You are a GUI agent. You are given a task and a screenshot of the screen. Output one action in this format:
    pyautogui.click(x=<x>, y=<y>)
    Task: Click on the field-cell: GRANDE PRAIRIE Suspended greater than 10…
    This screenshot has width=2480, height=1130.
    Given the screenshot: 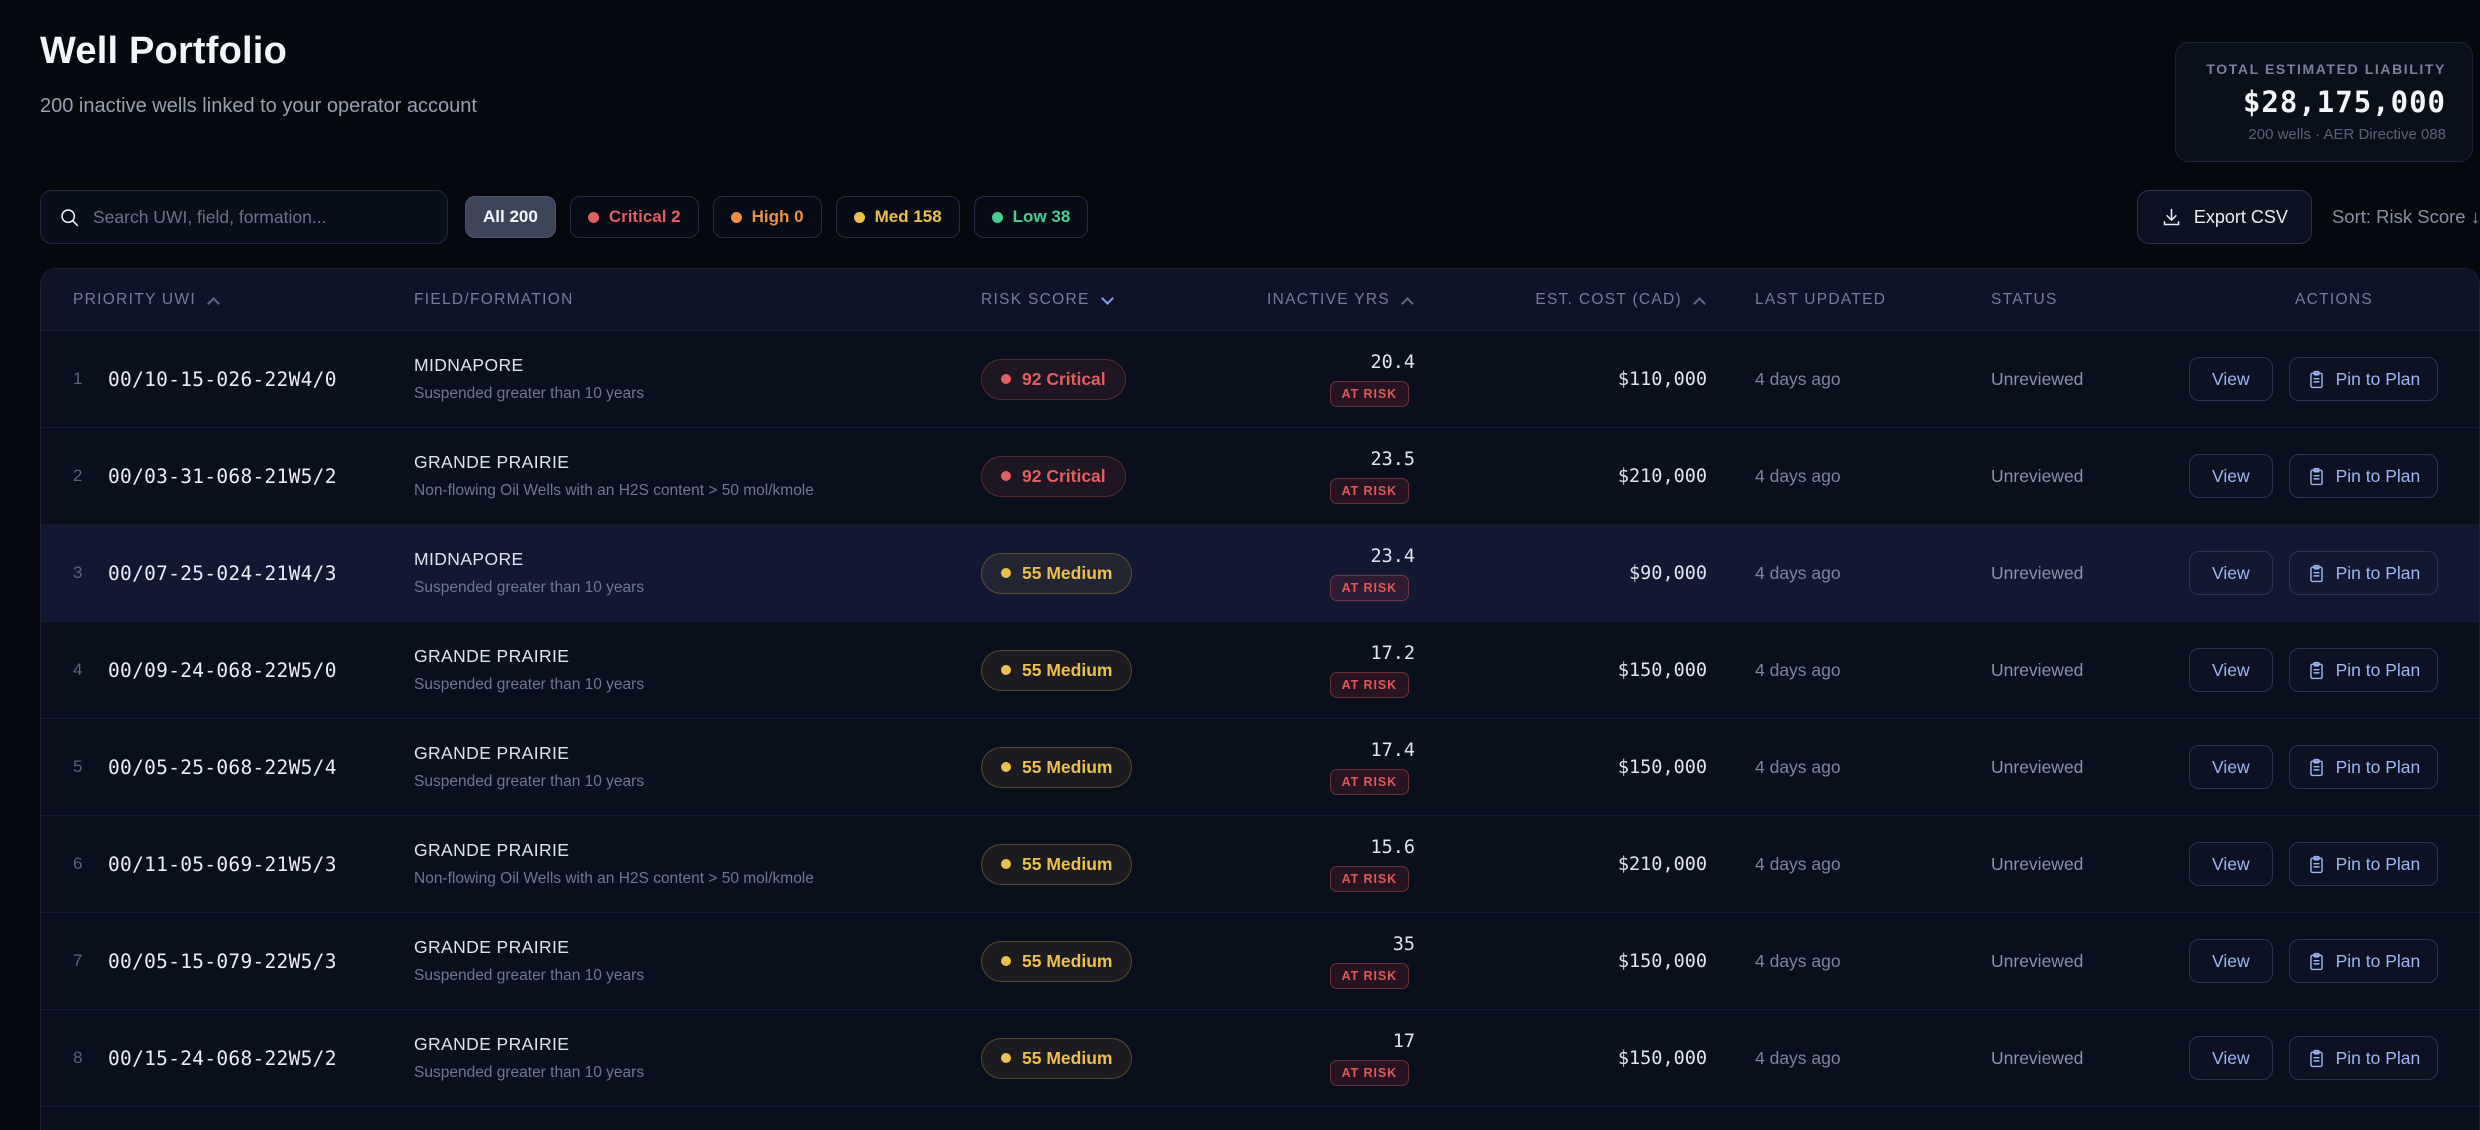 What is the action you would take?
    pyautogui.click(x=697, y=961)
    